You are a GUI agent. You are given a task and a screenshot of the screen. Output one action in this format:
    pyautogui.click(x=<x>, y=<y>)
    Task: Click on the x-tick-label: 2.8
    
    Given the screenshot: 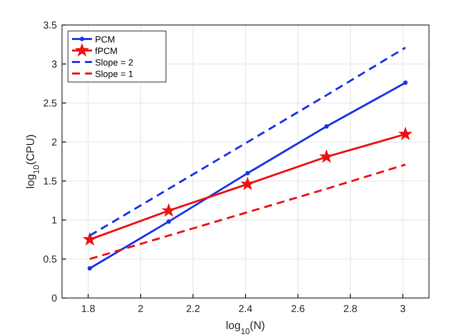 What is the action you would take?
    pyautogui.click(x=350, y=309)
    